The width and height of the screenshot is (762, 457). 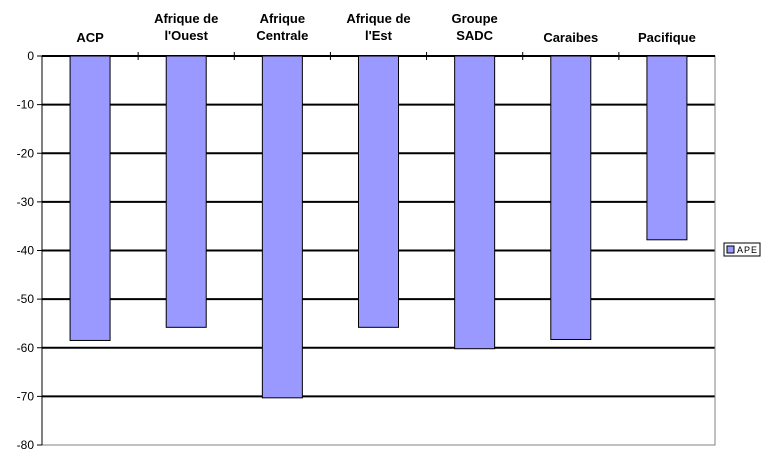 What do you see at coordinates (26, 202) in the screenshot?
I see `y-tick-label: -30` at bounding box center [26, 202].